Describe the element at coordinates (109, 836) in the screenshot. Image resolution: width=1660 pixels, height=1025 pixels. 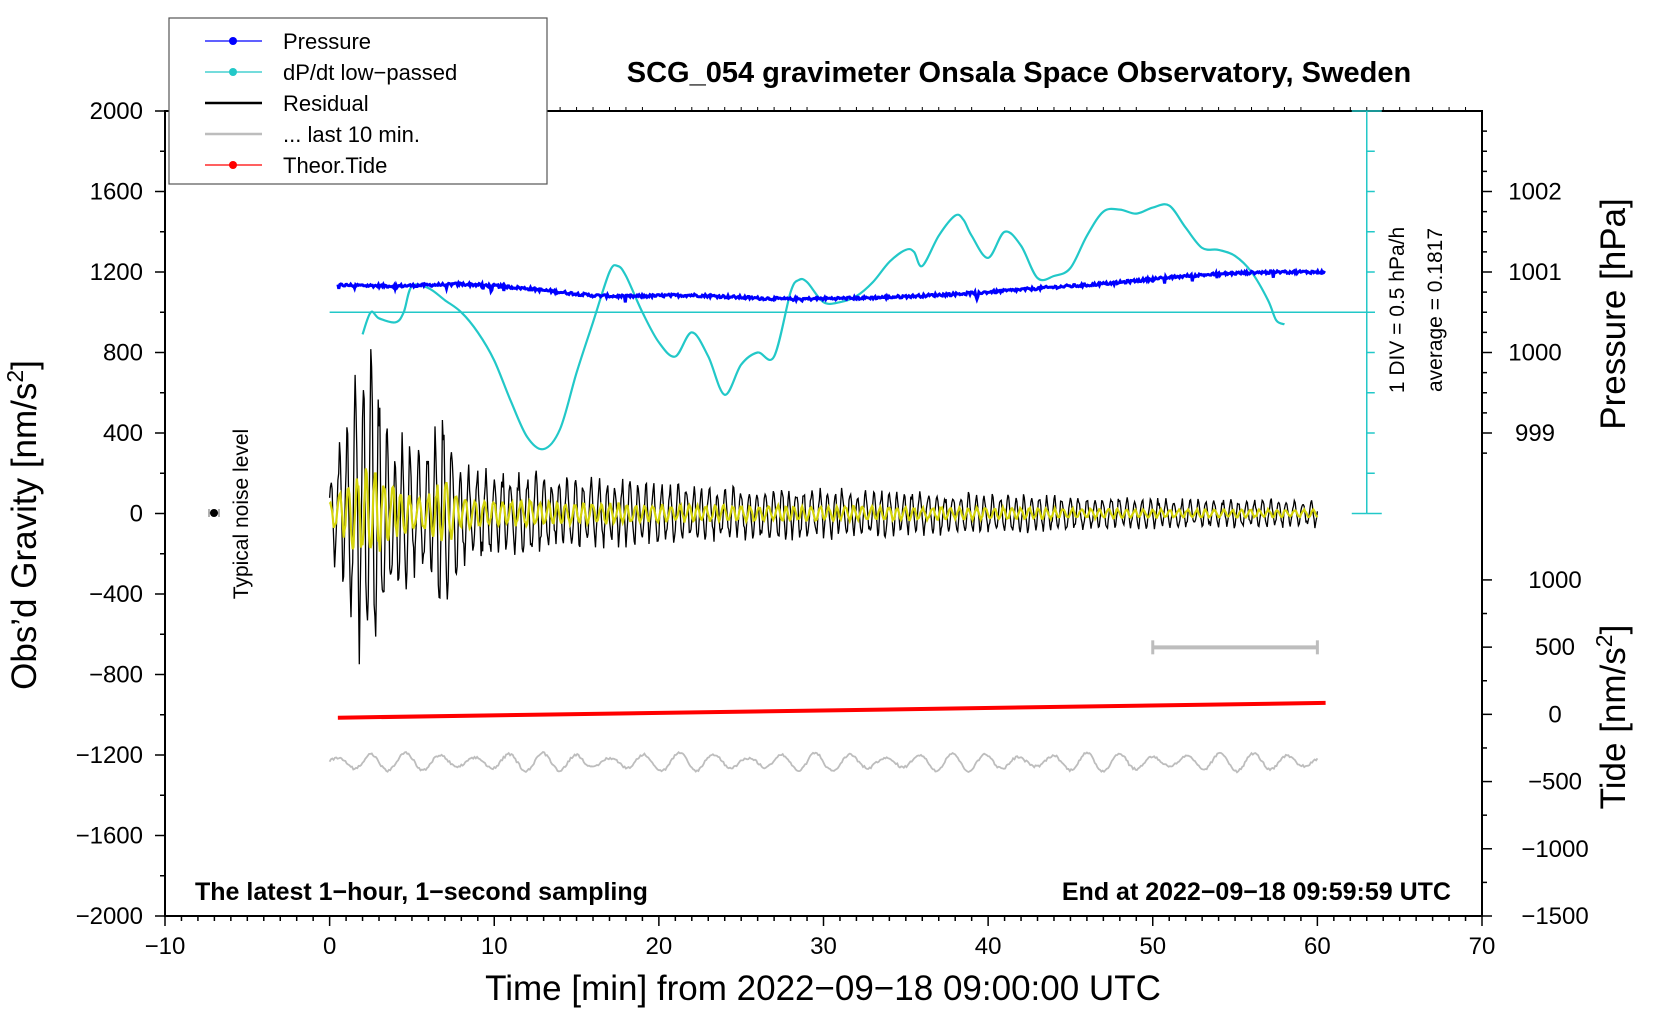
I see `y-tick-label: −1600` at that location.